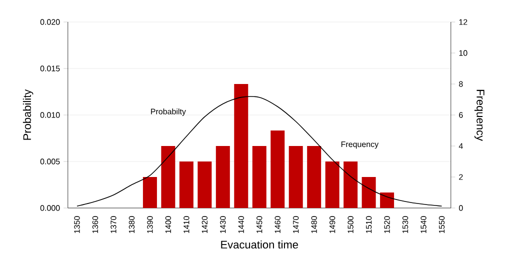  I want to click on y2-tick-label: 0, so click(460, 208).